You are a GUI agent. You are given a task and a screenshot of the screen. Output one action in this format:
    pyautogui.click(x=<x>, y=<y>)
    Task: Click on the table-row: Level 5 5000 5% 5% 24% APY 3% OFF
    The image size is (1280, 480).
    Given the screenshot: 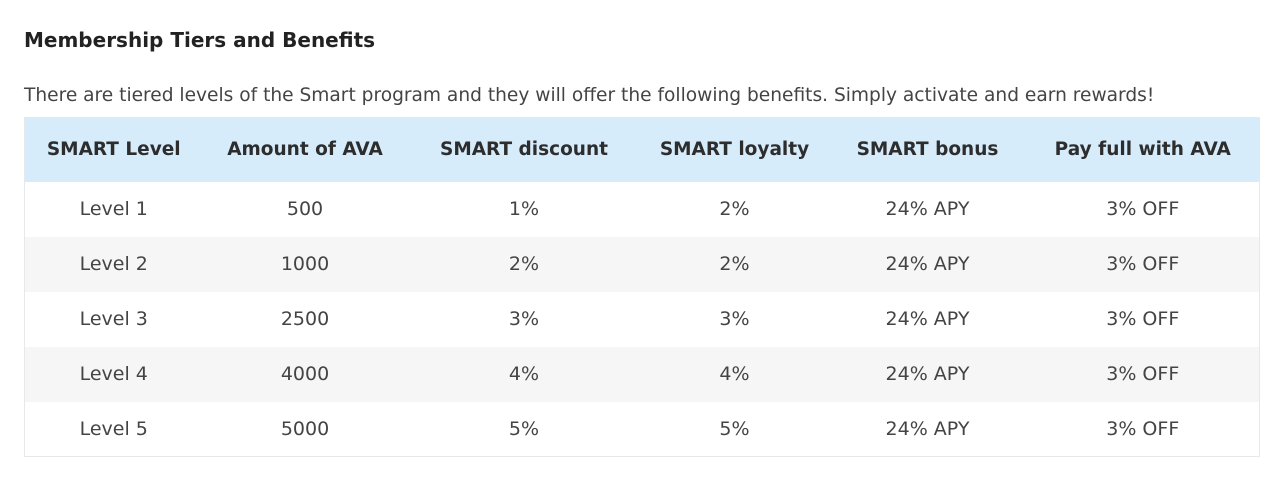 What is the action you would take?
    pyautogui.click(x=642, y=429)
    